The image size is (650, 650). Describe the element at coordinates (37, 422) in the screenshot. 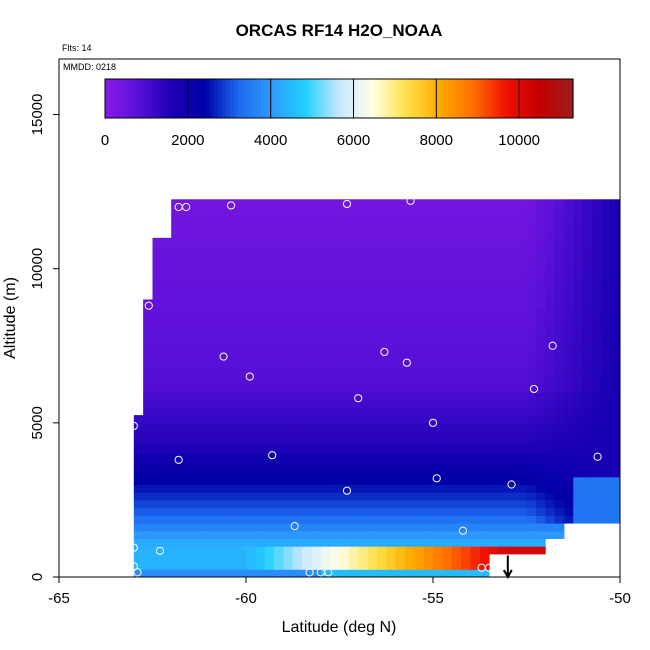

I see `y-tick-label: 5000` at that location.